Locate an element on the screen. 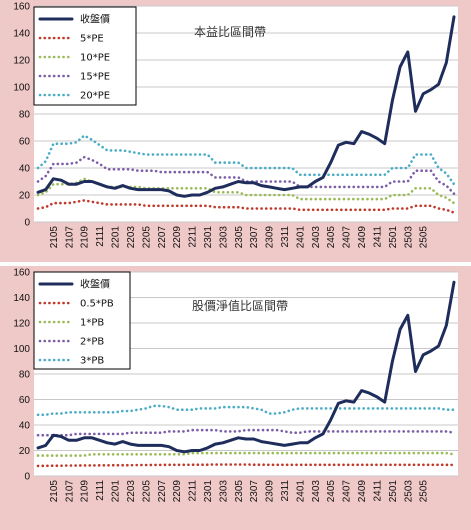 This screenshot has width=471, height=530. legend-label: 2*PB is located at coordinates (92, 342).